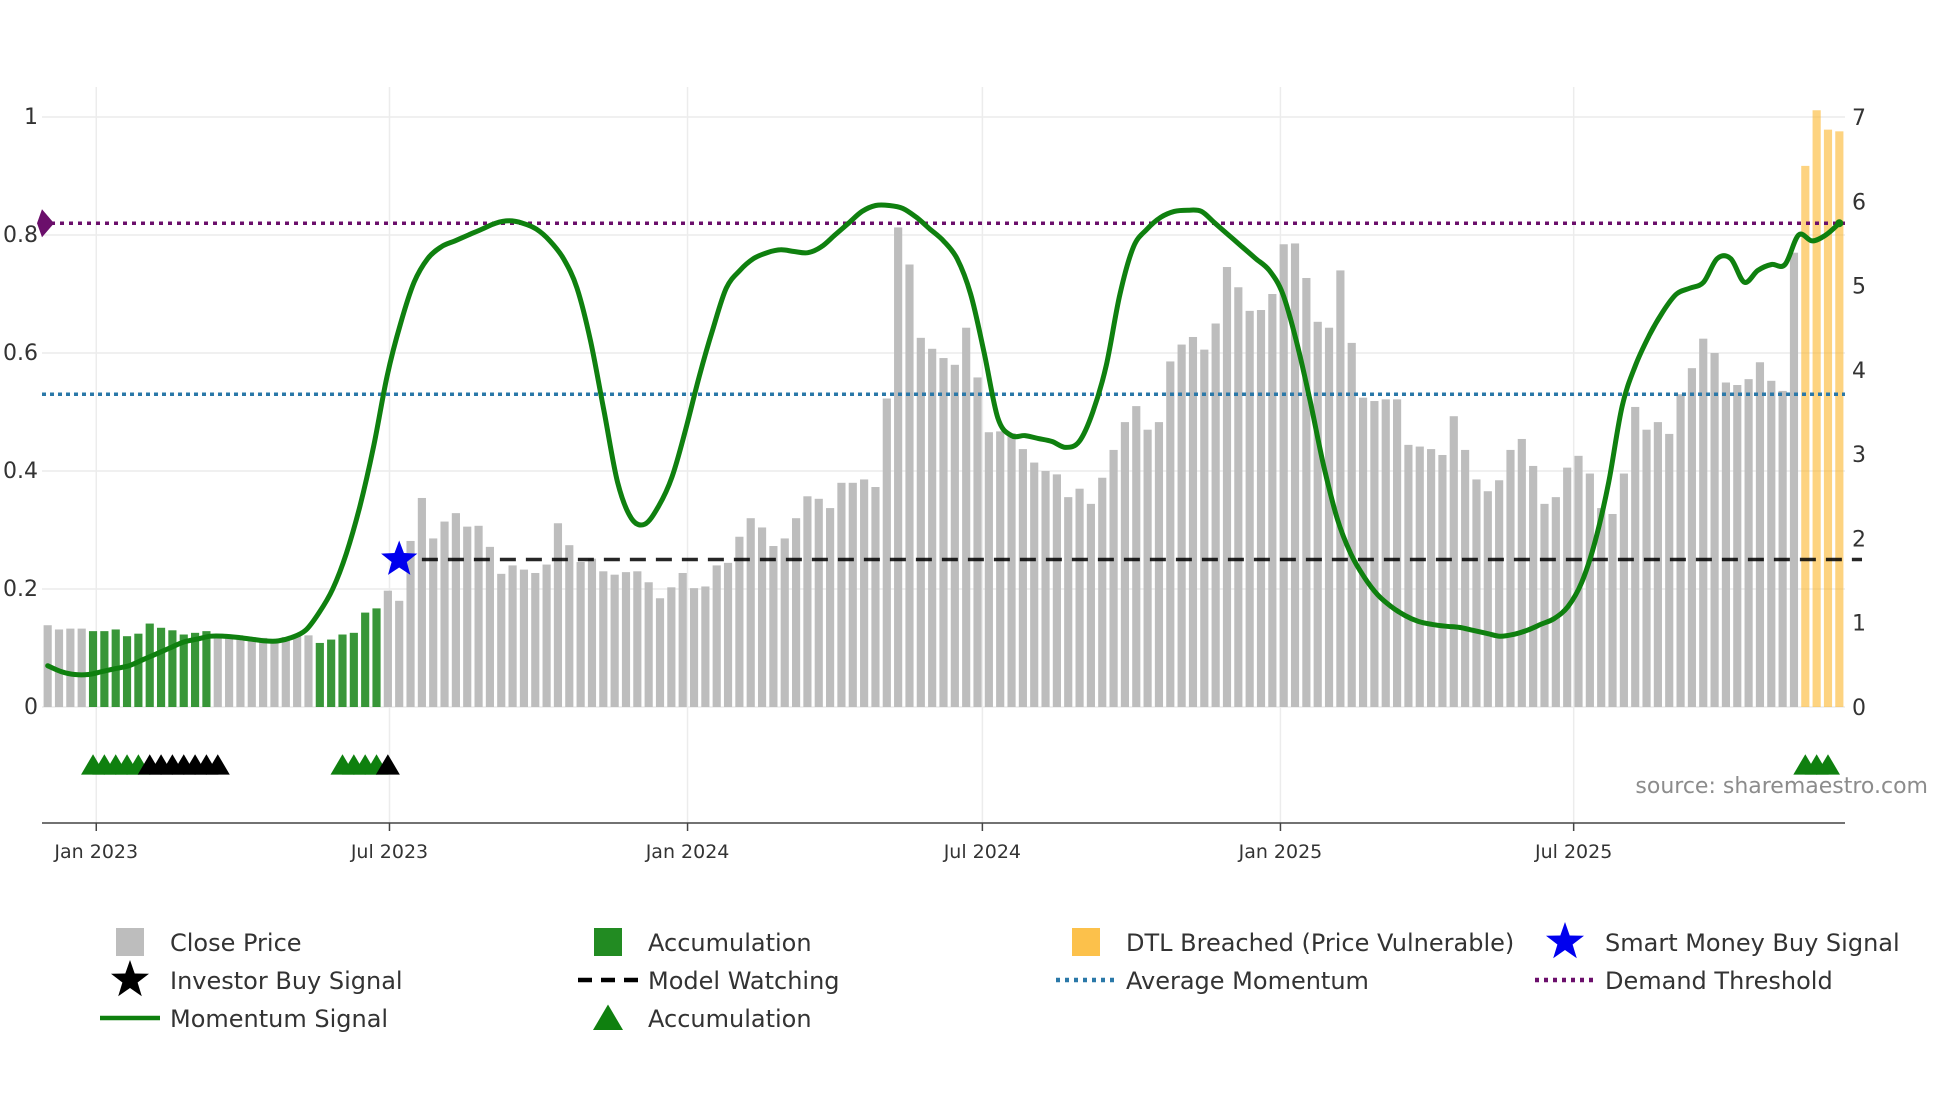 The width and height of the screenshot is (1960, 1102). What do you see at coordinates (1781, 786) in the screenshot?
I see `source-label: source: sharemaestro.com` at bounding box center [1781, 786].